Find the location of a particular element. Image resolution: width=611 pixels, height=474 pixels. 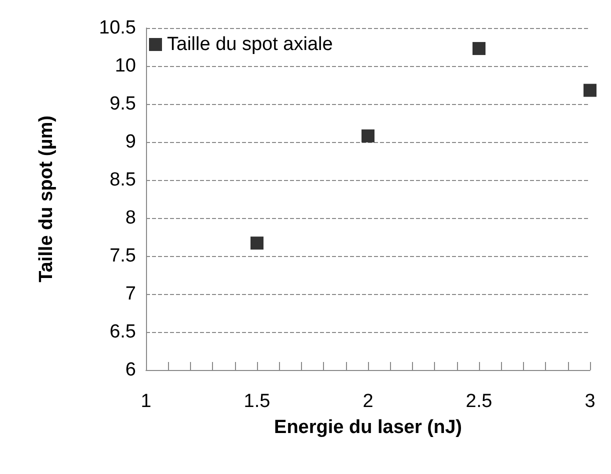

y-tick-label: 8 is located at coordinates (130, 218).